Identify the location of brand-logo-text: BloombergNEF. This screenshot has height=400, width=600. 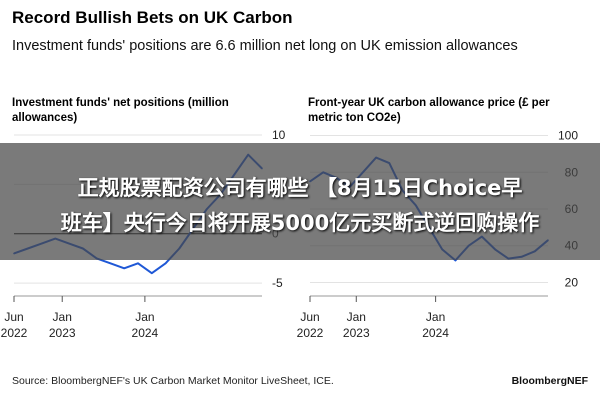
(549, 381).